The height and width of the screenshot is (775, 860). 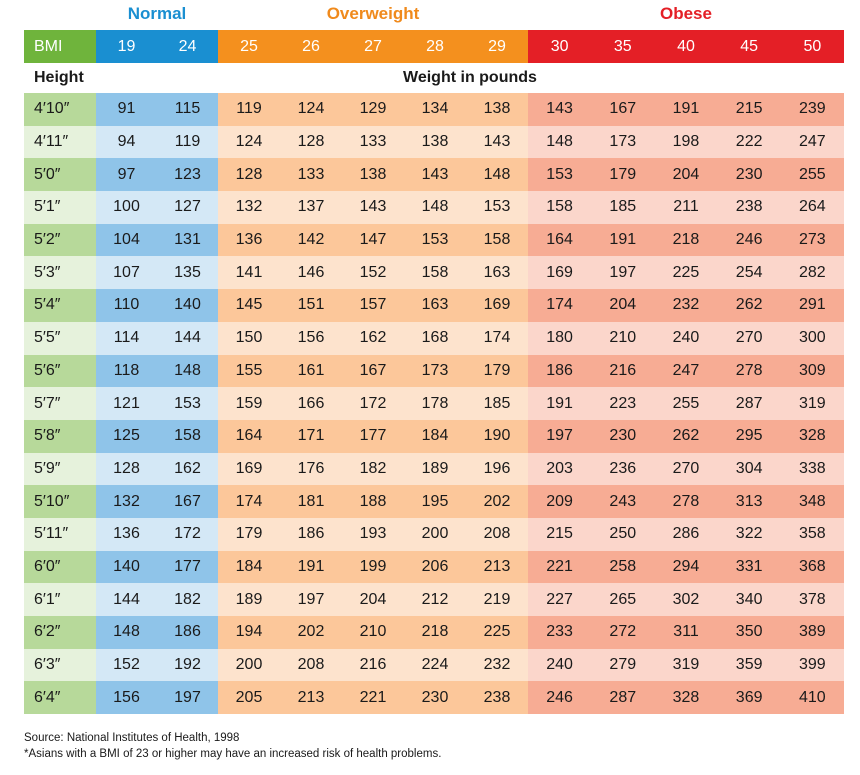 I want to click on table-row: 5′1″ 100 127 132 137 143 148 153 158 185 211 238 264, so click(x=434, y=207).